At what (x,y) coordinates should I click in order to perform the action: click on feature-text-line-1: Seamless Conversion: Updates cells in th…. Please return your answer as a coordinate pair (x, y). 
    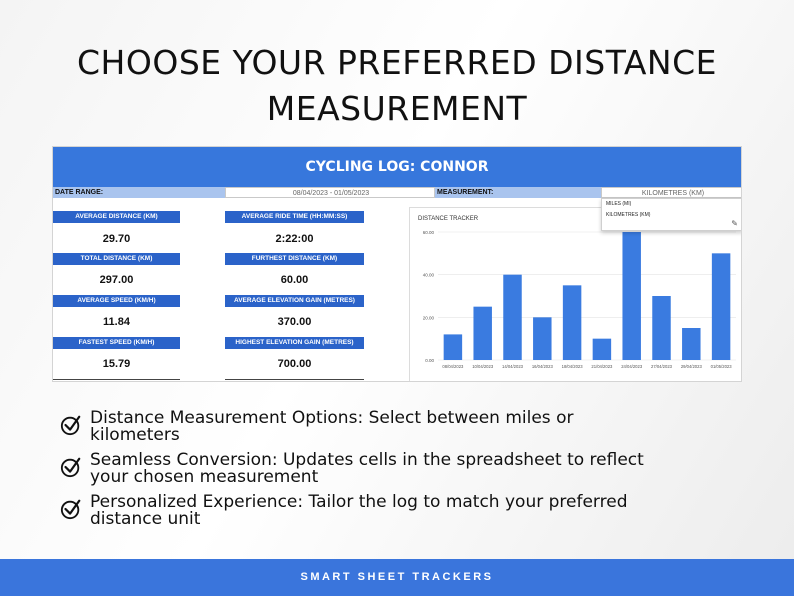
    Looking at the image, I should click on (367, 460).